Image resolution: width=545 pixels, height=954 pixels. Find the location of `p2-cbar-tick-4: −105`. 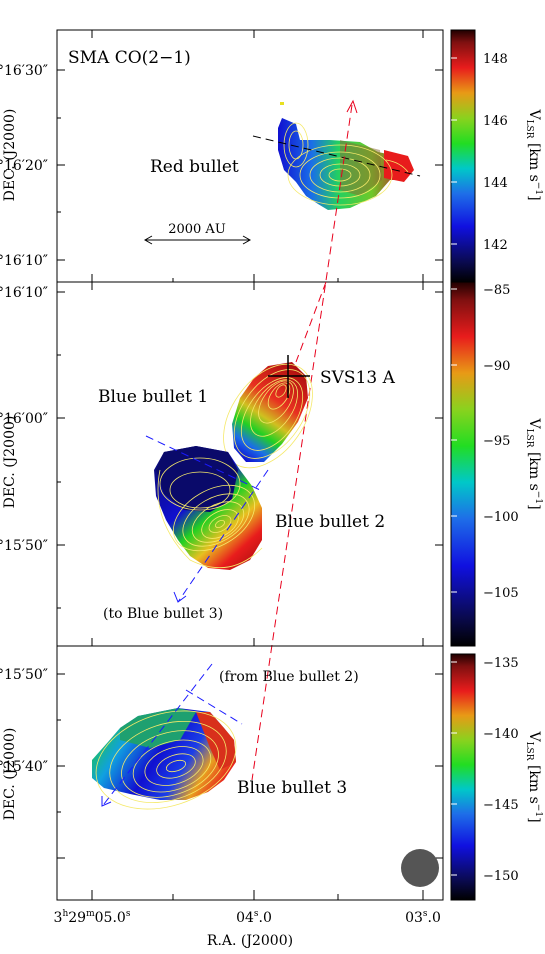

p2-cbar-tick-4: −105 is located at coordinates (501, 593).